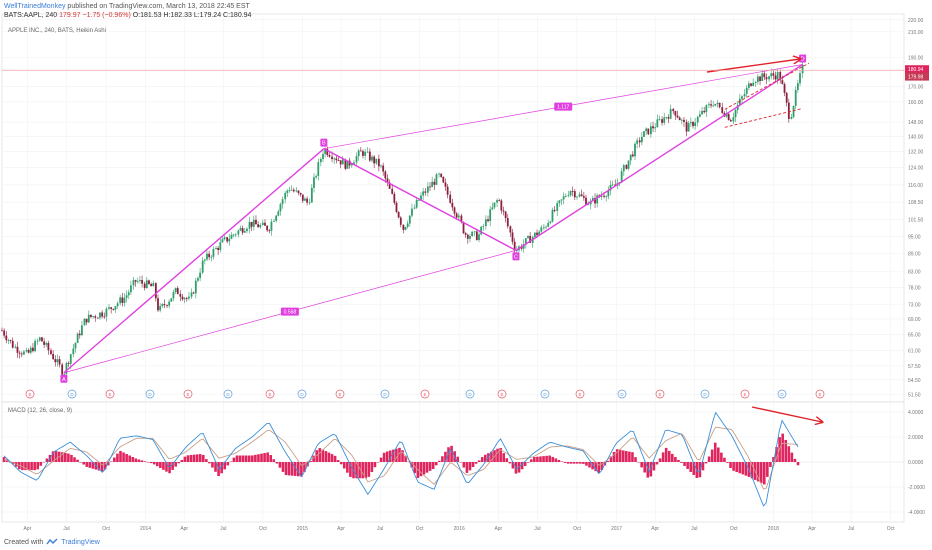  What do you see at coordinates (916, 513) in the screenshot?
I see `macd-tick-label: -4.0000` at bounding box center [916, 513].